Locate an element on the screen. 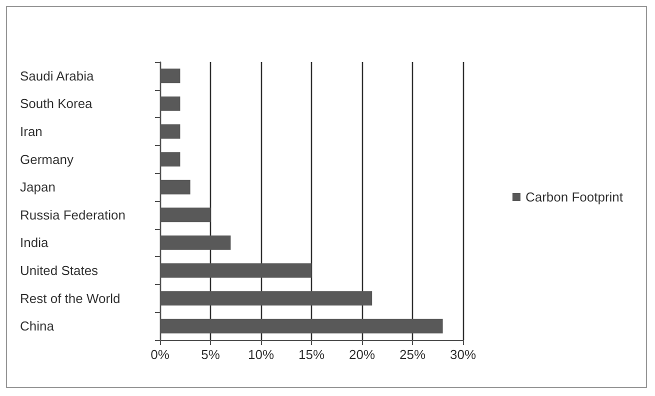 This screenshot has width=655, height=396. legend-label: Carbon Footprint is located at coordinates (574, 197).